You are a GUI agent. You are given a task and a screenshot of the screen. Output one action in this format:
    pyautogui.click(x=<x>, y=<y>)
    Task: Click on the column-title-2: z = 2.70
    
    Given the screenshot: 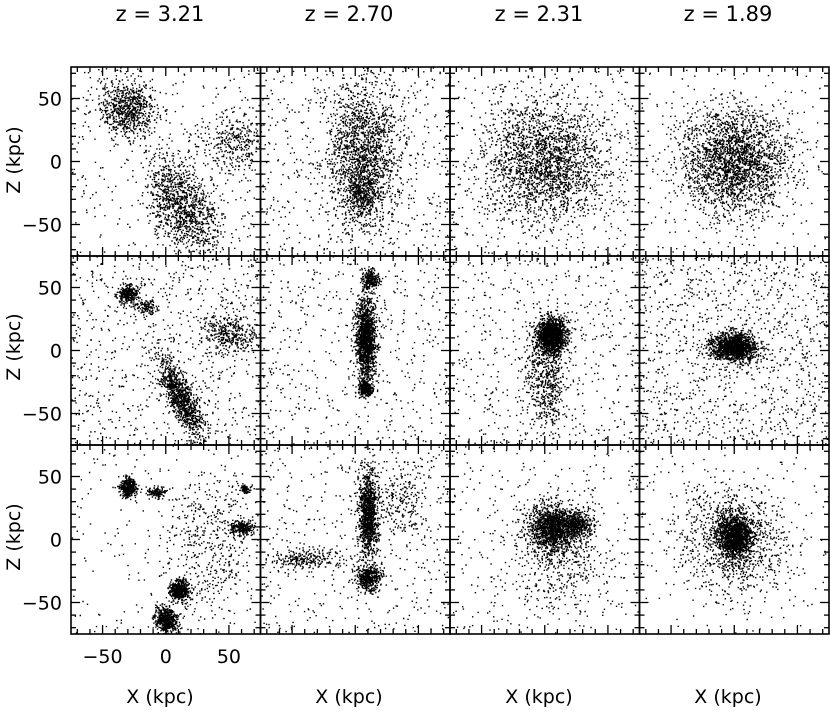 What is the action you would take?
    pyautogui.click(x=349, y=14)
    